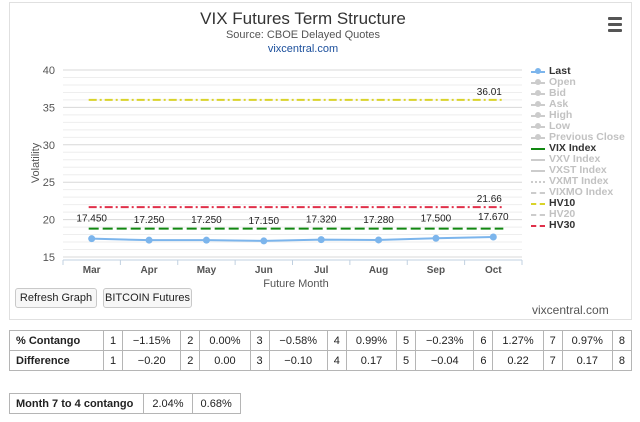  Describe the element at coordinates (406, 340) in the screenshot. I see `month-index-cell: 5` at that location.